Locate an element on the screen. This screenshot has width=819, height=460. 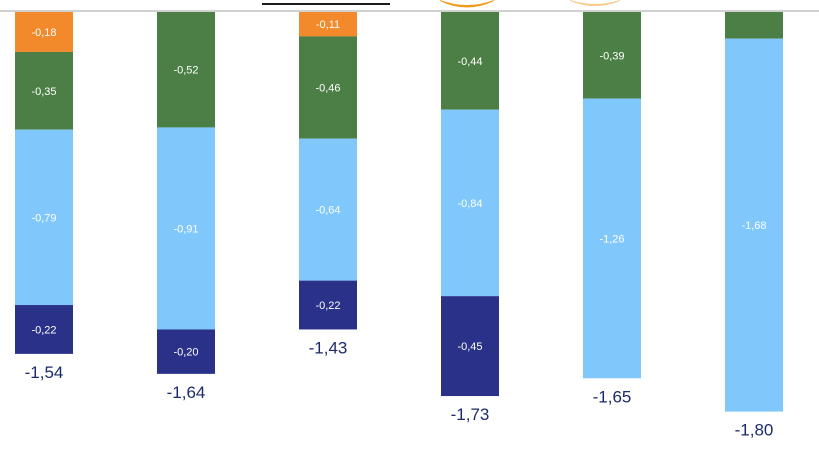
segment-value-label: -0,18 is located at coordinates (43, 33).